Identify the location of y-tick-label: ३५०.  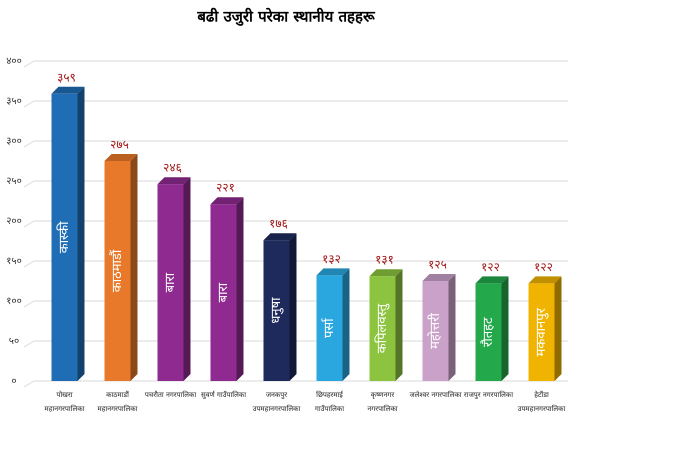
(14, 101).